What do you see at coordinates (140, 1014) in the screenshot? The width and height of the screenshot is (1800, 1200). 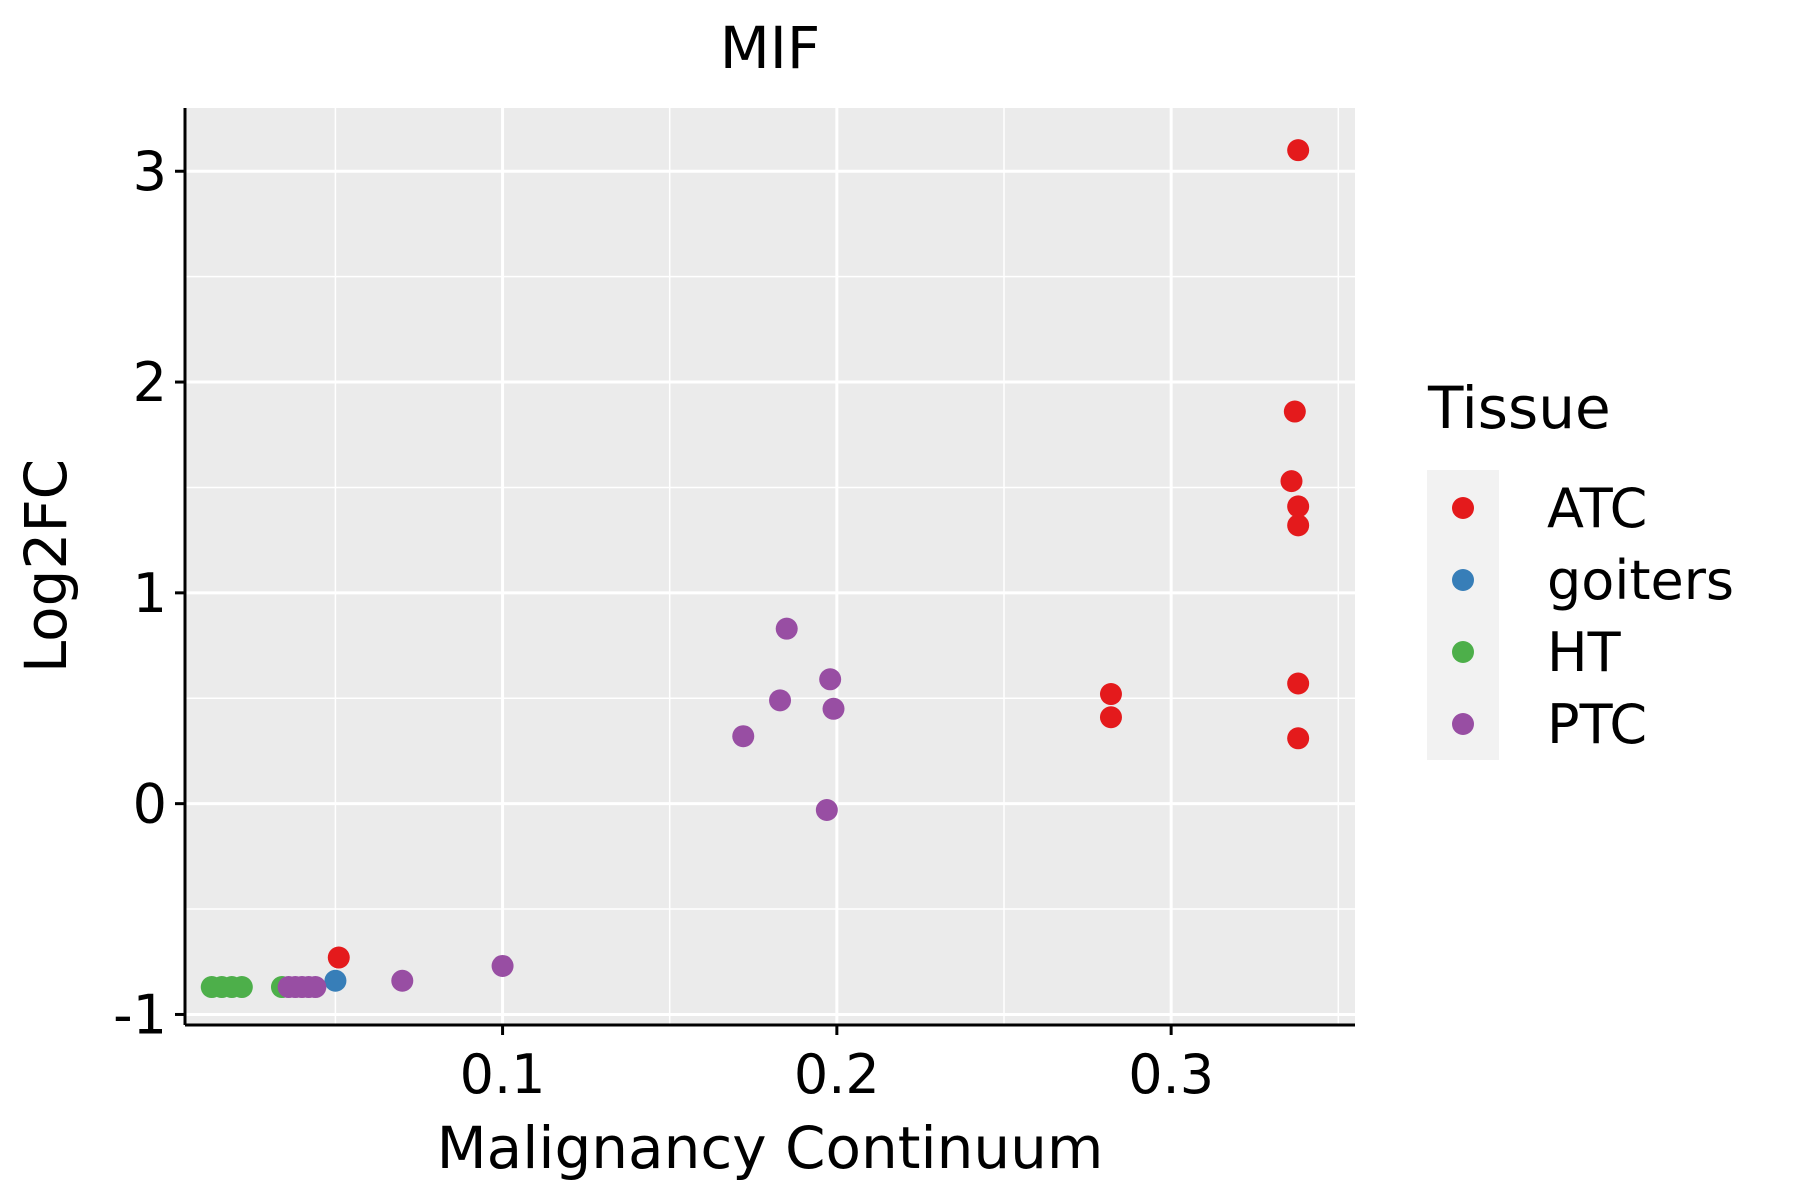 I see `y-tick-label: -1` at bounding box center [140, 1014].